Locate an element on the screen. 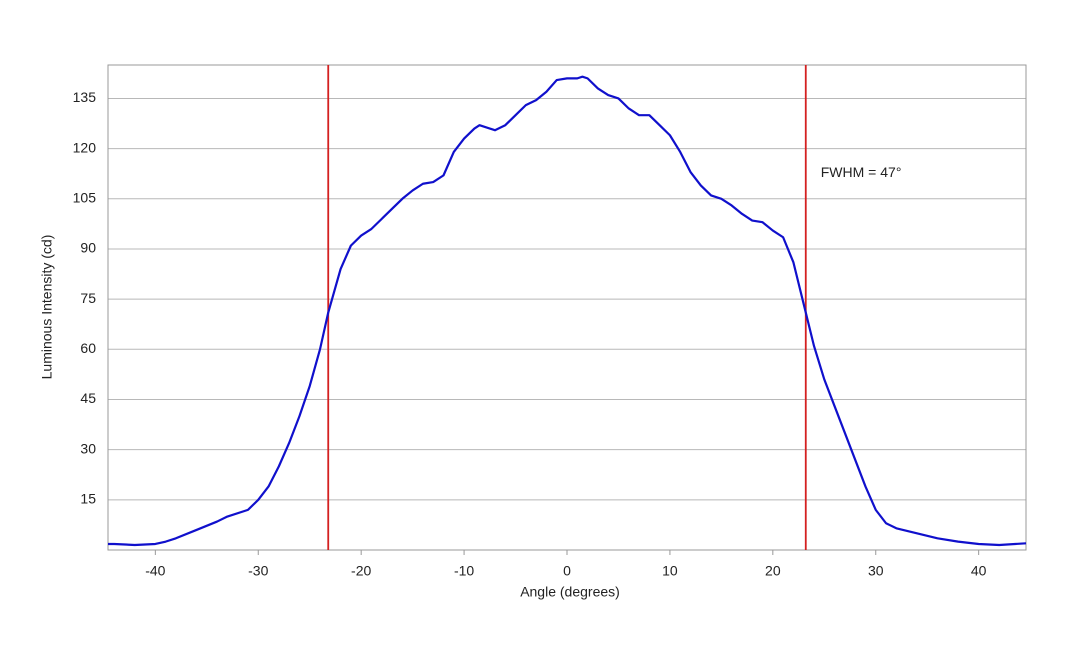 This screenshot has width=1080, height=648. y-tick-label: 105 is located at coordinates (85, 197).